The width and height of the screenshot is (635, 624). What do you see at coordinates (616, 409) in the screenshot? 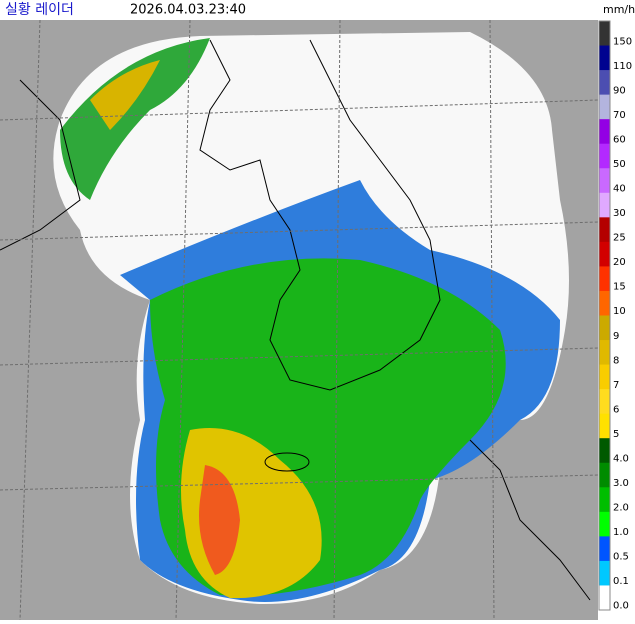
I see `legend-label: 6` at bounding box center [616, 409].